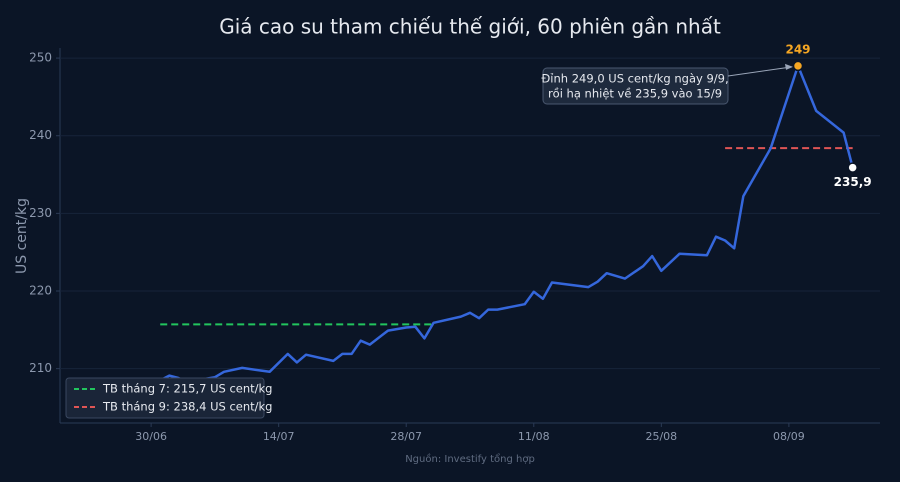 The height and width of the screenshot is (482, 900). Describe the element at coordinates (165, 398) in the screenshot. I see `legend-box` at that location.